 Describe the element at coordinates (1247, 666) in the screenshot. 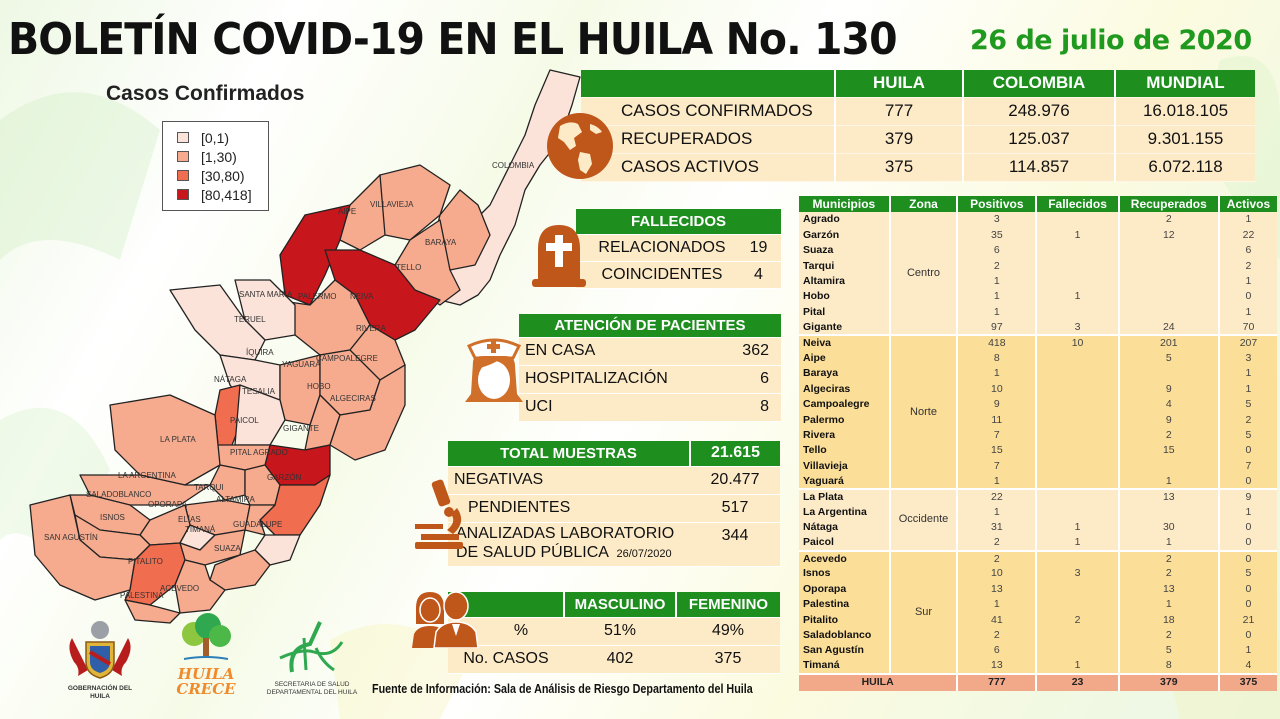

I see `activos-value: 4` at that location.